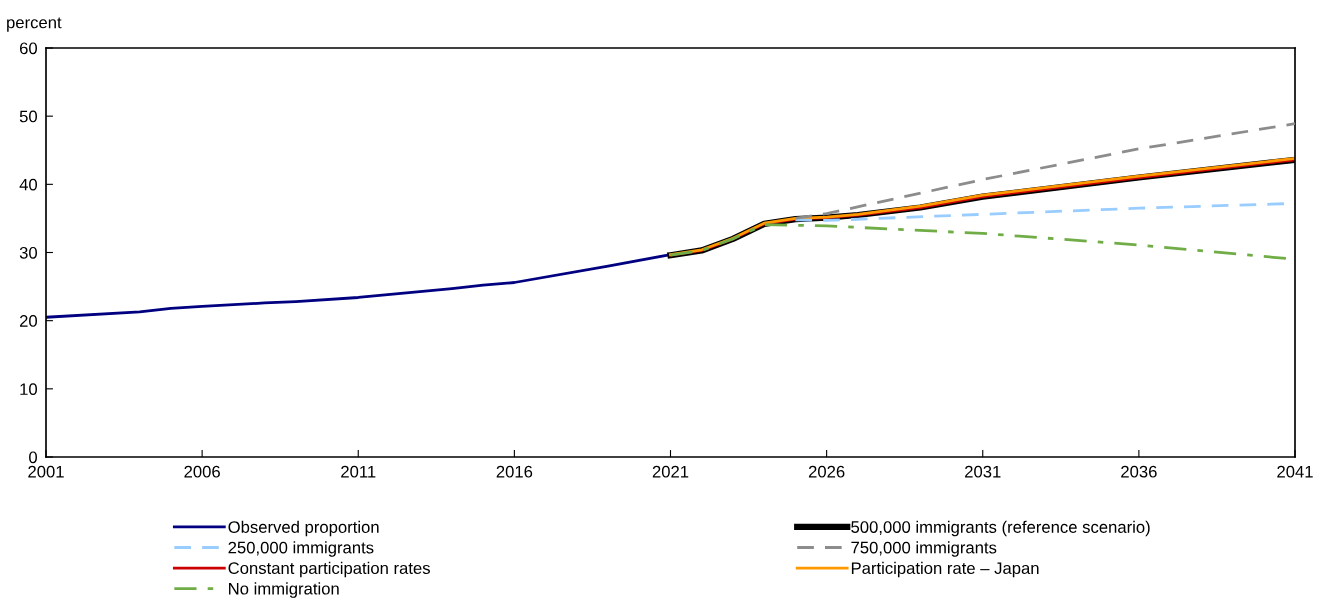  What do you see at coordinates (28, 252) in the screenshot?
I see `y-tick-label: 30` at bounding box center [28, 252].